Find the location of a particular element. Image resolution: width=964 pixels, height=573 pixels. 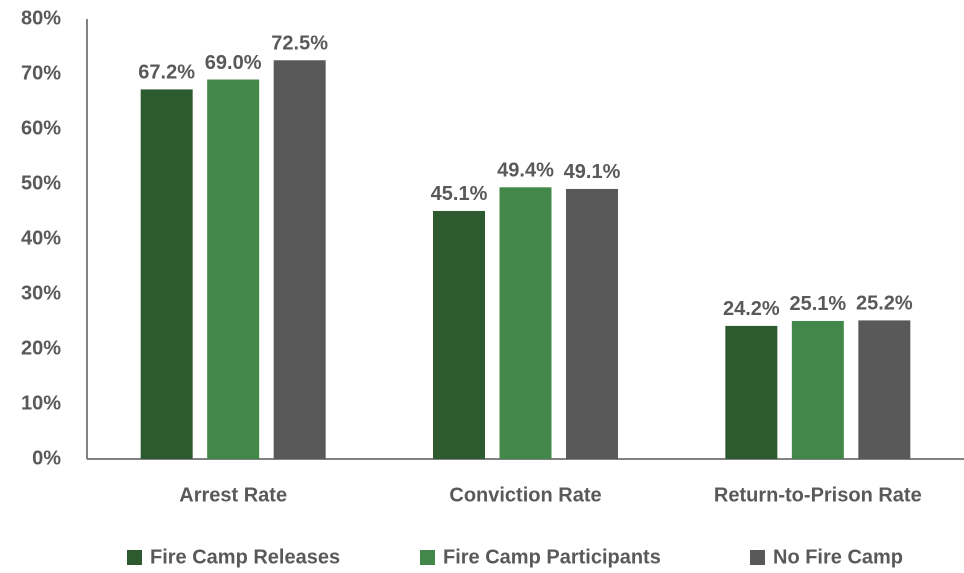

y-tick-label: 60% is located at coordinates (41, 128).